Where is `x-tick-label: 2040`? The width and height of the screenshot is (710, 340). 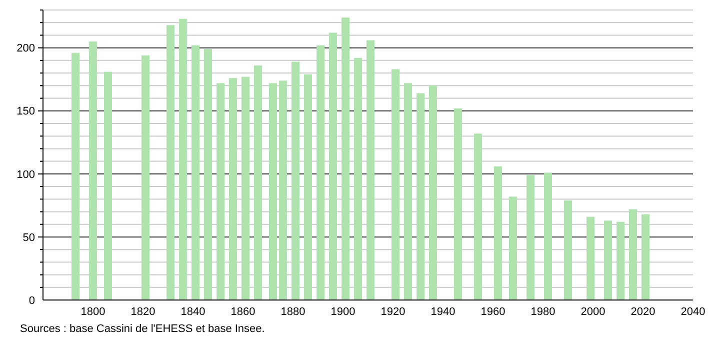
x-tick-label: 2040 is located at coordinates (693, 312).